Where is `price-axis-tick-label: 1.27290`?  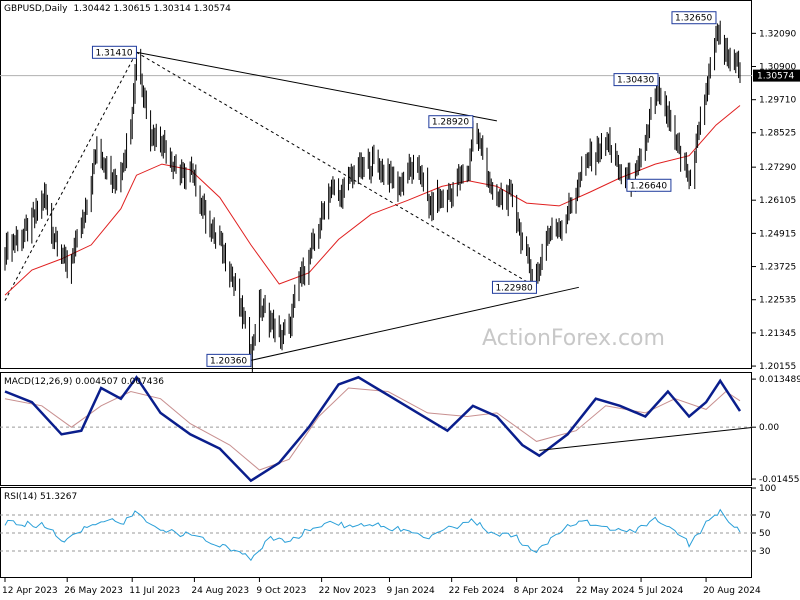 price-axis-tick-label: 1.27290 is located at coordinates (777, 168).